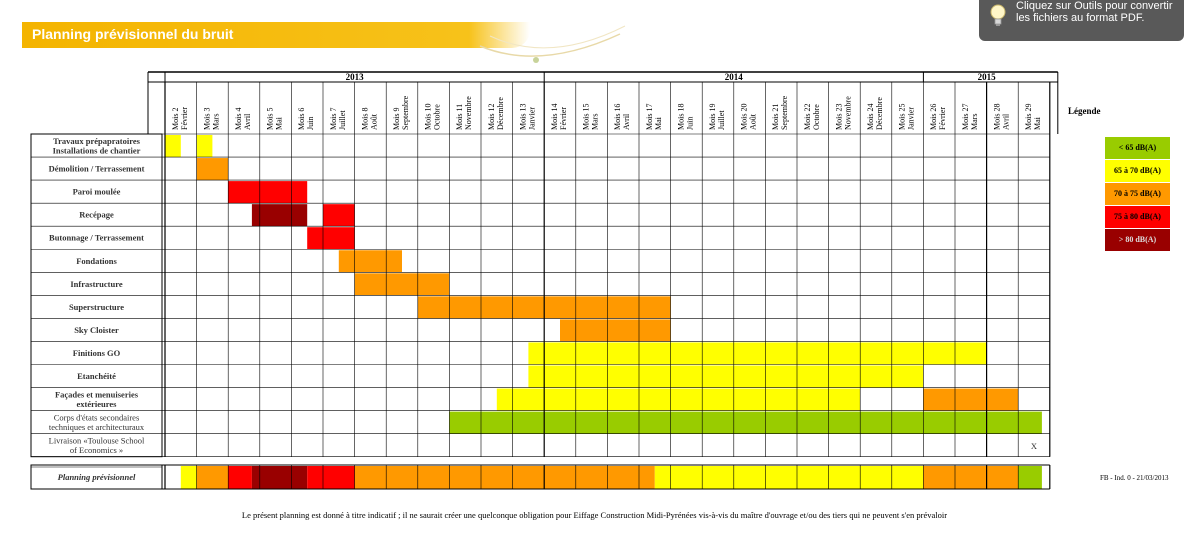  I want to click on month-header: Mois 19, so click(712, 117).